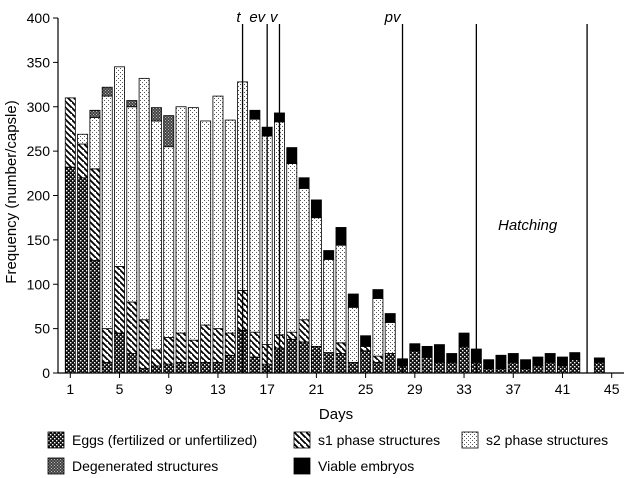  What do you see at coordinates (302, 466) in the screenshot?
I see `legend-swatch-viable` at bounding box center [302, 466].